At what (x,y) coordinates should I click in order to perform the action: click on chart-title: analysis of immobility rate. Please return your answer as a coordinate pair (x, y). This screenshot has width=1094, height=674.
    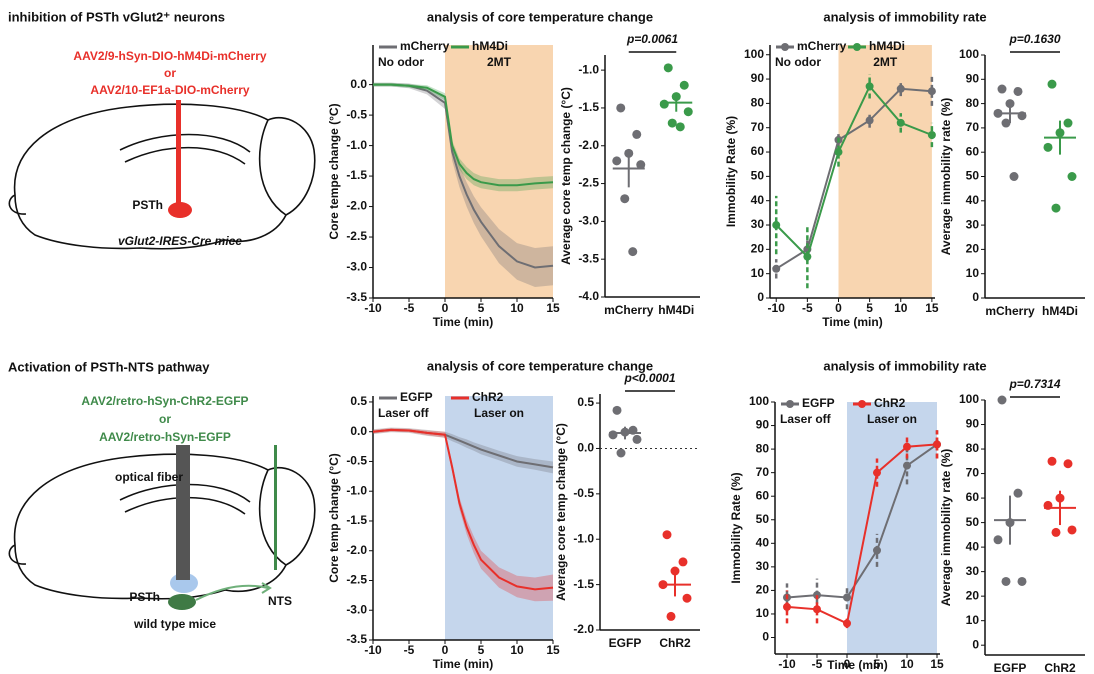
    Looking at the image, I should click on (904, 365).